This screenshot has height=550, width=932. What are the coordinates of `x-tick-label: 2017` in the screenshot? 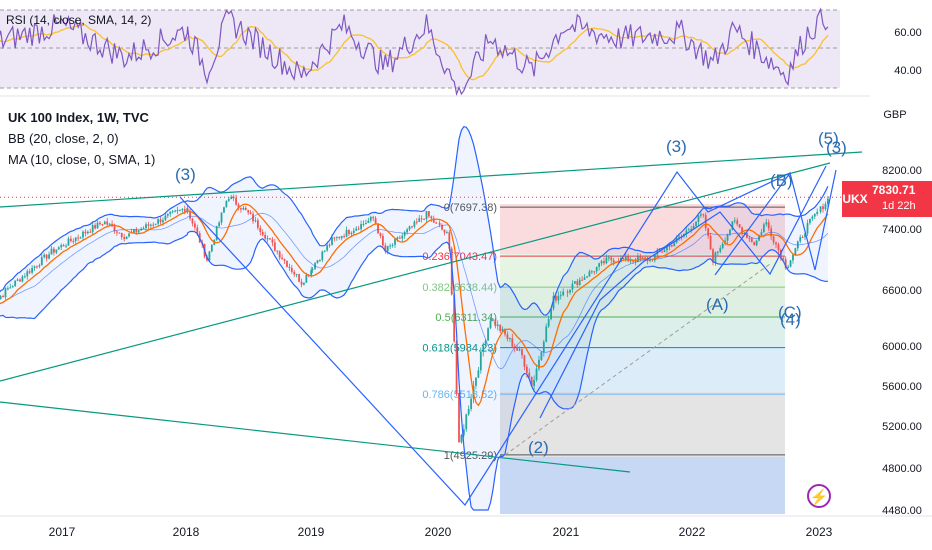 It's located at (62, 532).